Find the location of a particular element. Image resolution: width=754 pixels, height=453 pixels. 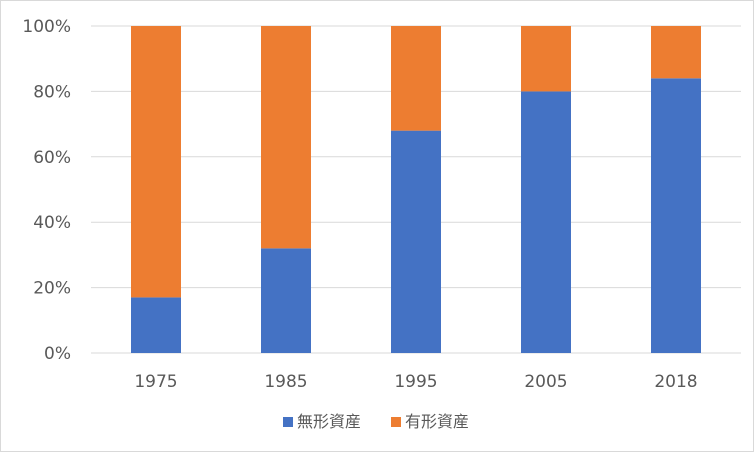

legend-label: 無形資産 is located at coordinates (329, 421).